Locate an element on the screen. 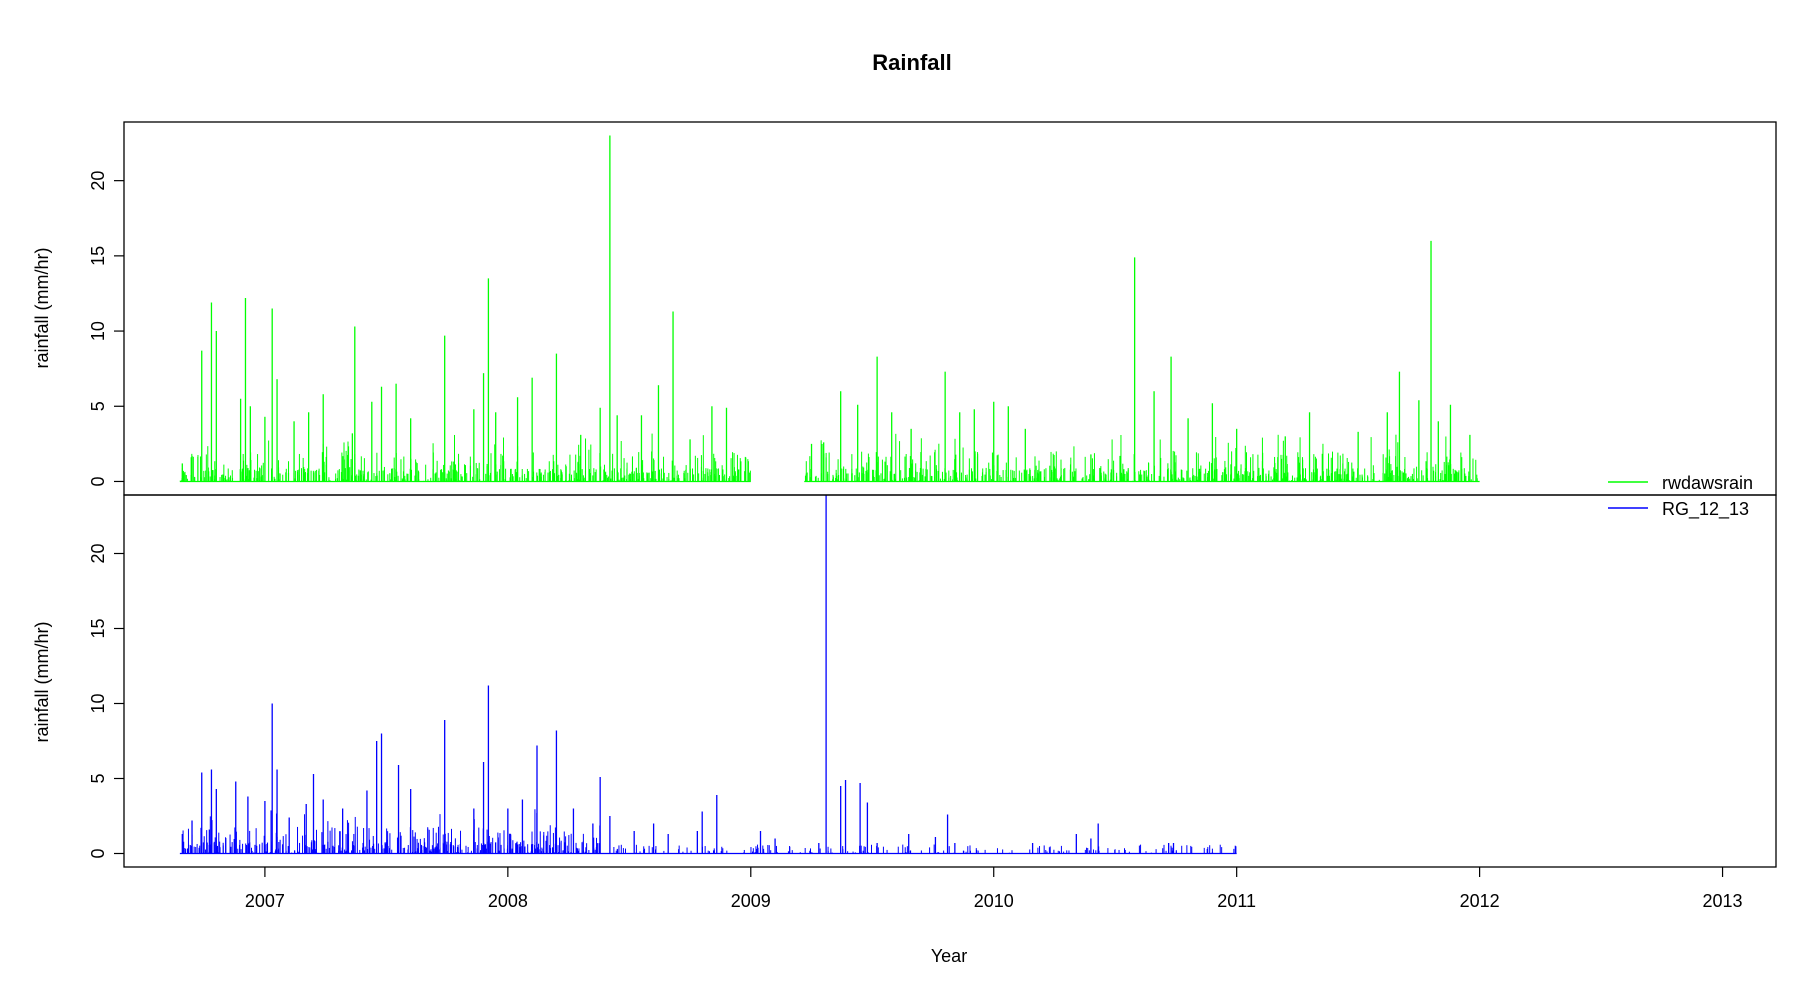  xtick-label-1: 2008 is located at coordinates (508, 901).